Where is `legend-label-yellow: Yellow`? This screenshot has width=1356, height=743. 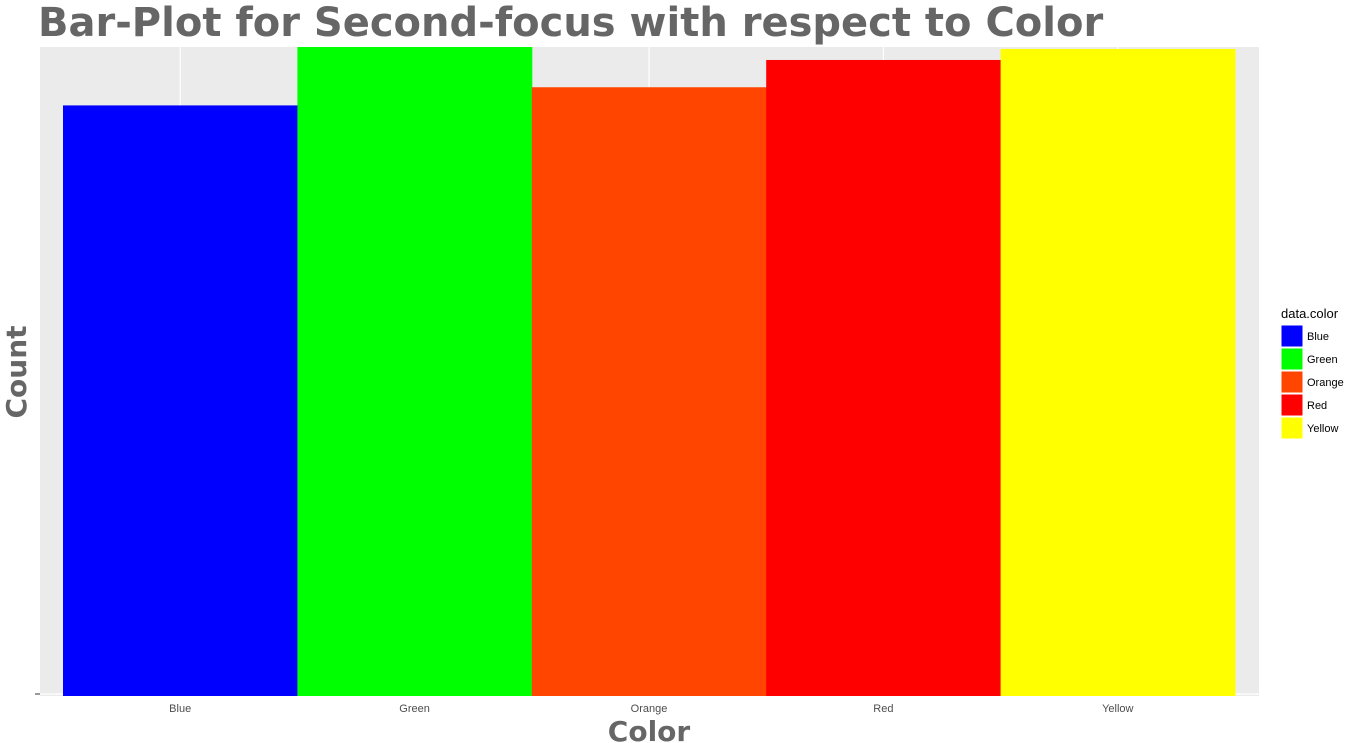 legend-label-yellow: Yellow is located at coordinates (1322, 429).